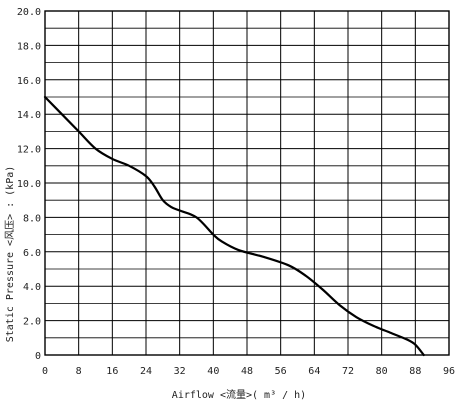 The image size is (470, 403). What do you see at coordinates (180, 371) in the screenshot?
I see `x-tick-label: 32` at bounding box center [180, 371].